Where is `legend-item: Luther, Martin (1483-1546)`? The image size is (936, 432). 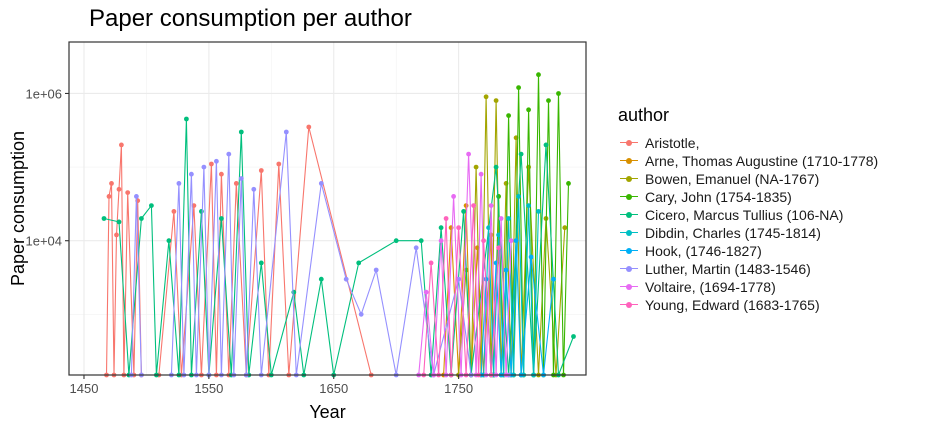 legend-item: Luther, Martin (1483-1546) is located at coordinates (748, 269).